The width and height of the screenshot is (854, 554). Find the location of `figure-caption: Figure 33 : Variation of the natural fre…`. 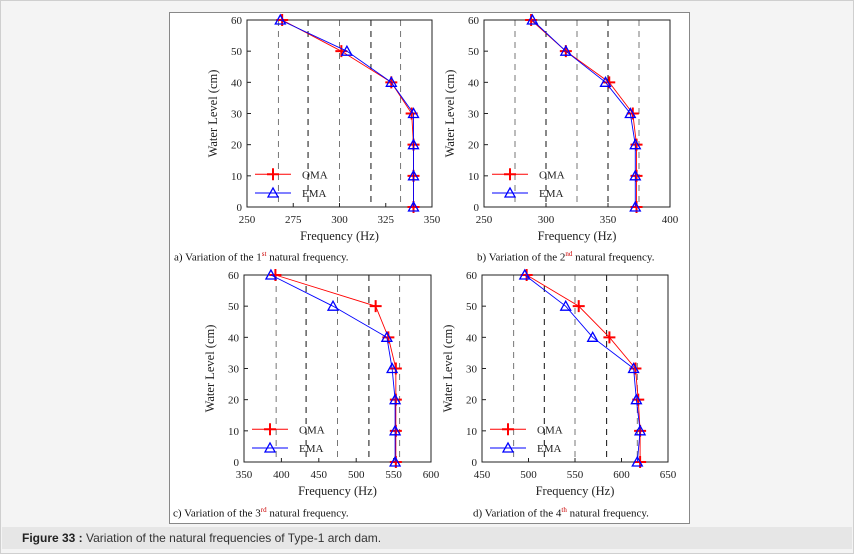

figure-caption: Figure 33 : Variation of the natural fre… is located at coordinates (427, 538).